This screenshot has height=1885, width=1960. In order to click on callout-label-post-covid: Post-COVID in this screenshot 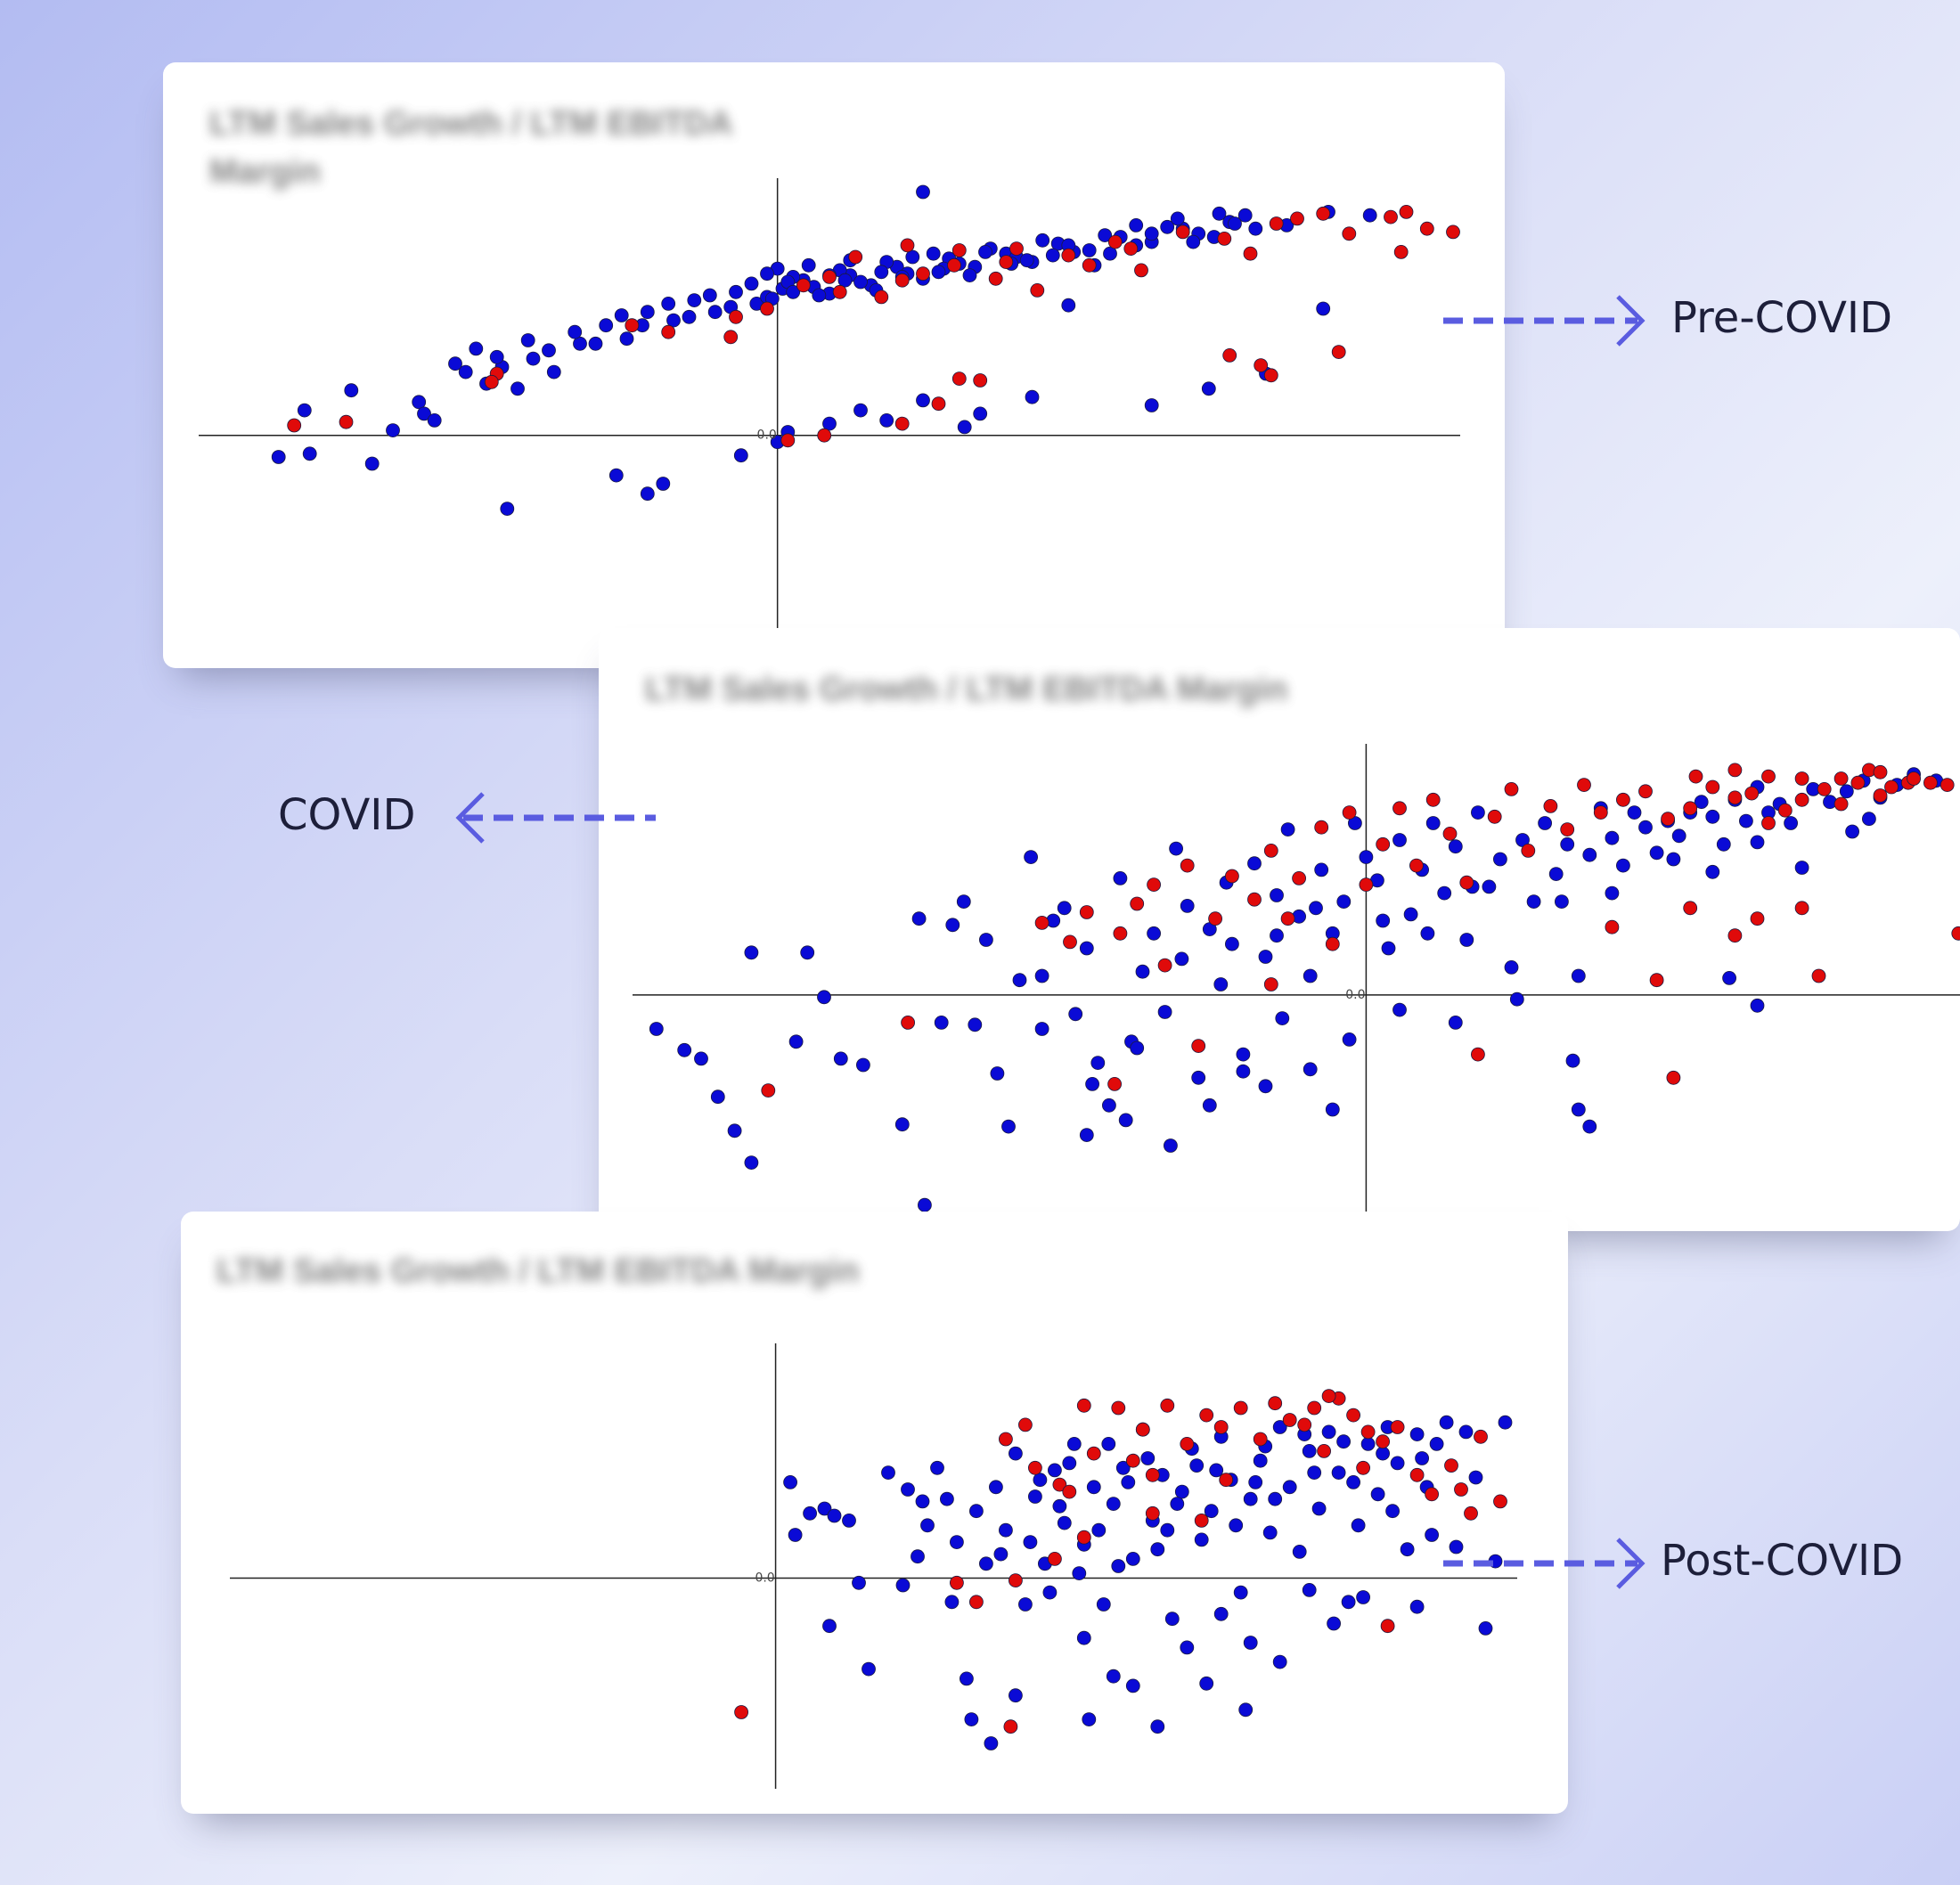, I will do `click(1782, 1561)`.